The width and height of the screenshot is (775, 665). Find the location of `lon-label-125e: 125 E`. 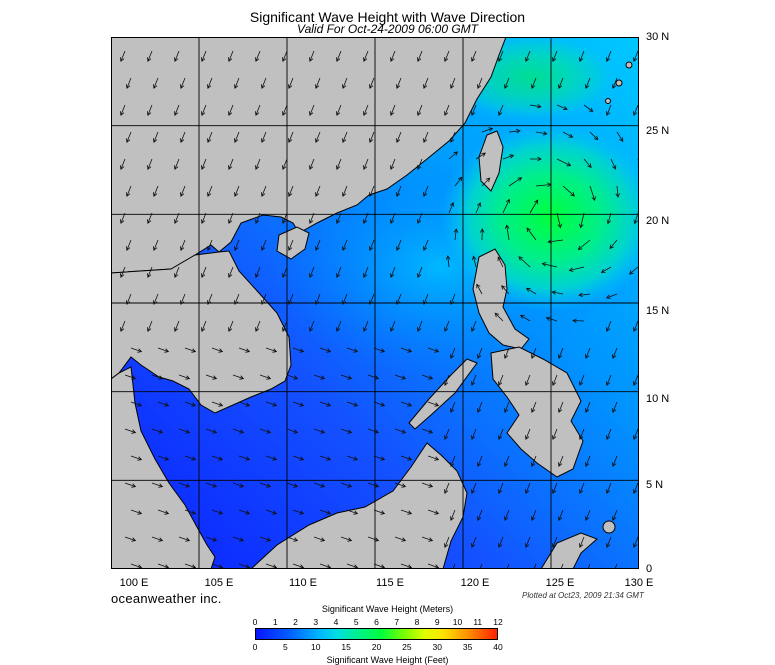

lon-label-125e: 125 E is located at coordinates (560, 583).